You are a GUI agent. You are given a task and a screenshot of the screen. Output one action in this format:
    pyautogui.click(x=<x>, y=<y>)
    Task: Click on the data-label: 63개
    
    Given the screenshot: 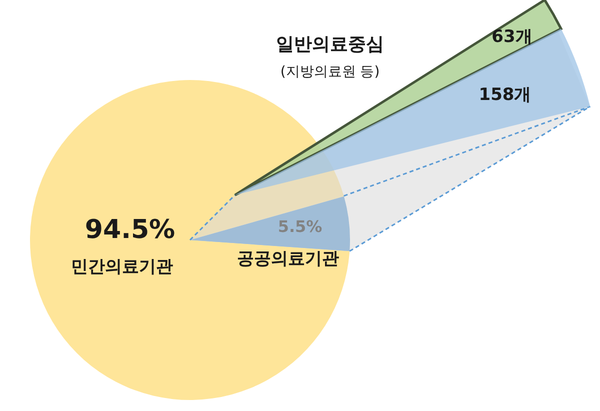 What is the action you would take?
    pyautogui.click(x=512, y=37)
    